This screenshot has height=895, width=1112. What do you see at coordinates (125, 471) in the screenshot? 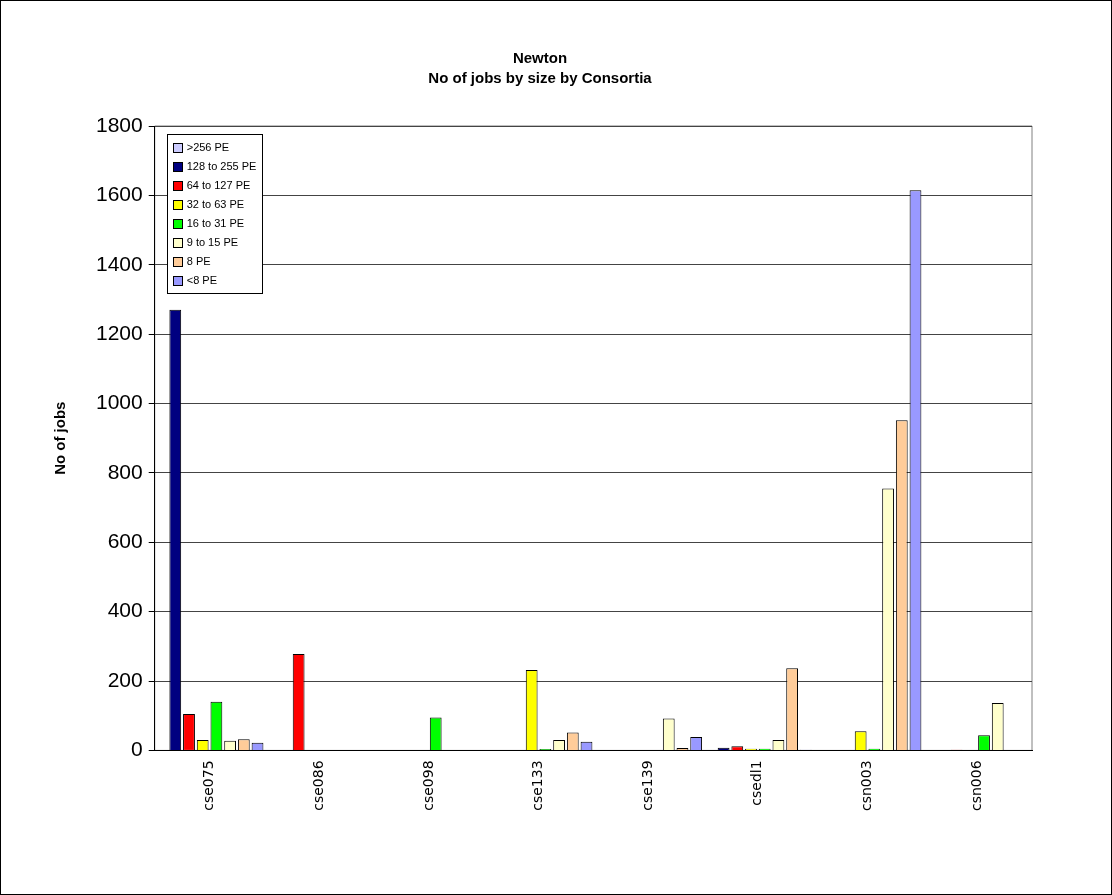
I see `y-tick-label: 800` at bounding box center [125, 471].